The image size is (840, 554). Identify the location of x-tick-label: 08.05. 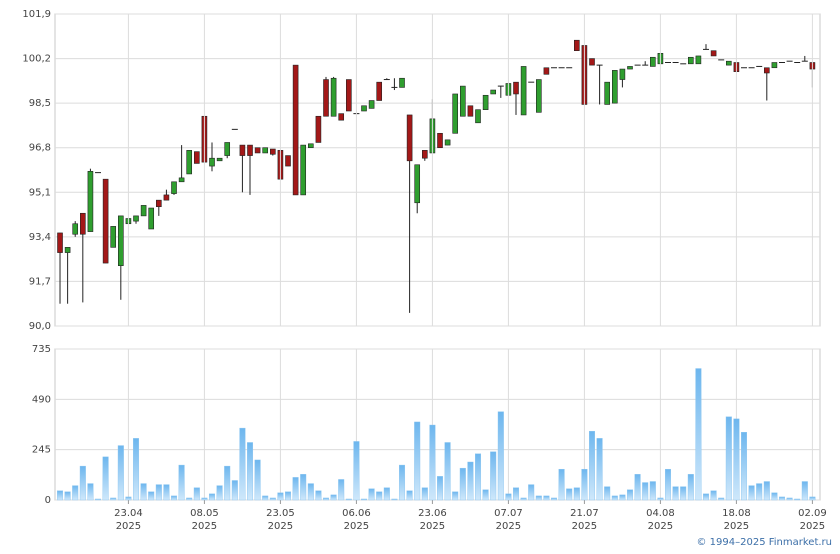
(204, 513).